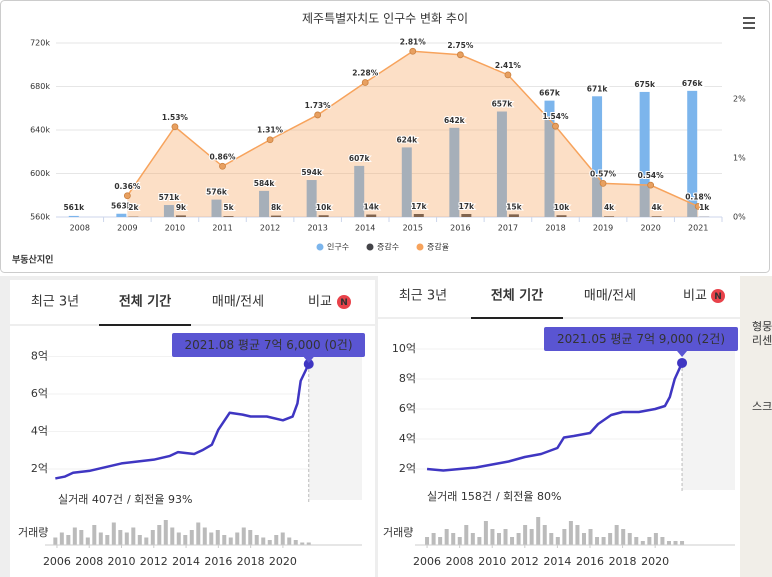 This screenshot has width=772, height=577. Describe the element at coordinates (407, 438) in the screenshot. I see `y-tick-label: 4억` at that location.